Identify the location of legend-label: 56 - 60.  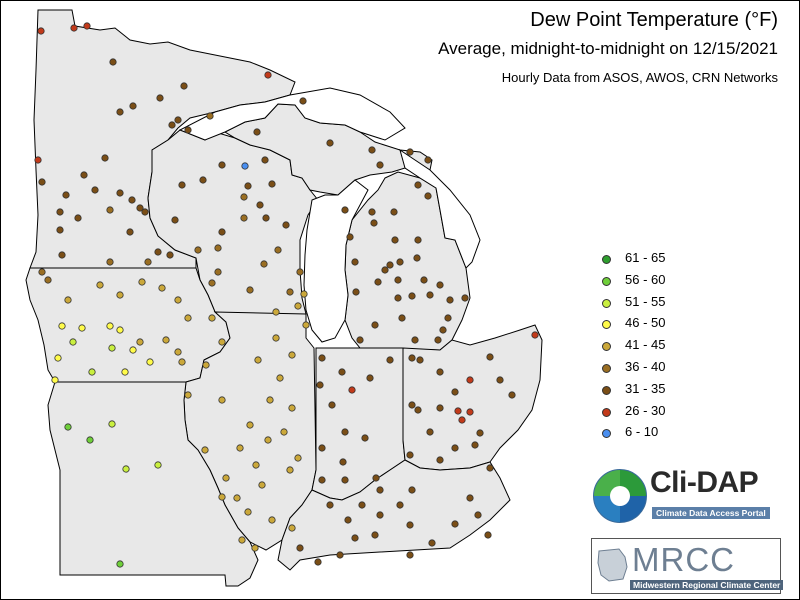
(645, 279).